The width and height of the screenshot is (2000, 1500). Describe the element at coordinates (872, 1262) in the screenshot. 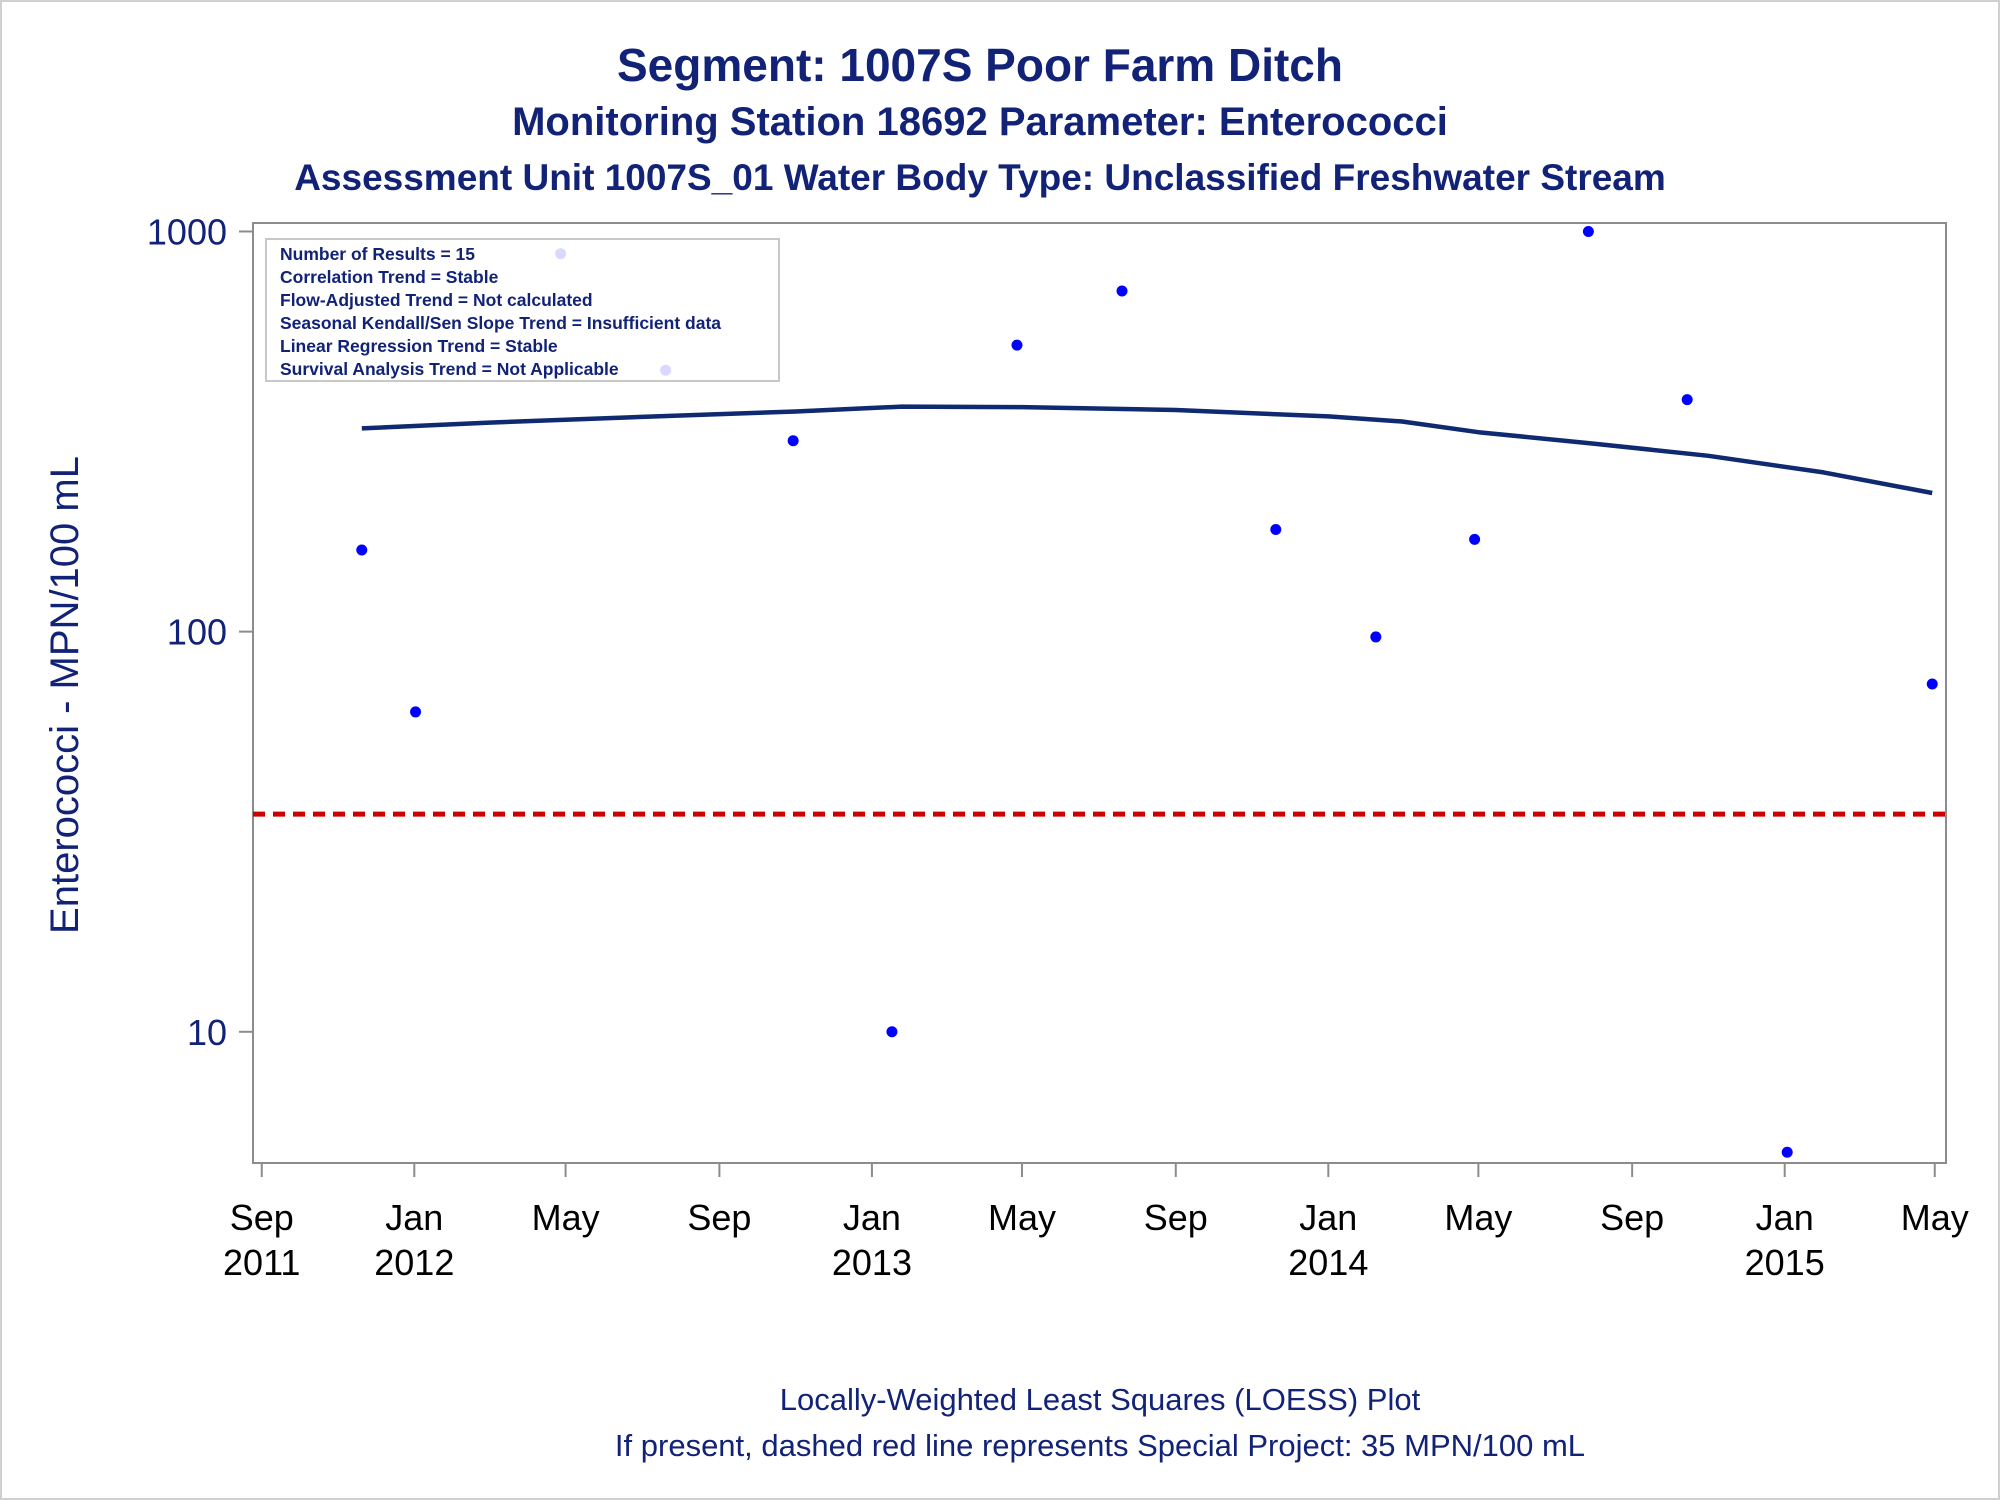

I see `x-tick-year-label: 2013` at that location.